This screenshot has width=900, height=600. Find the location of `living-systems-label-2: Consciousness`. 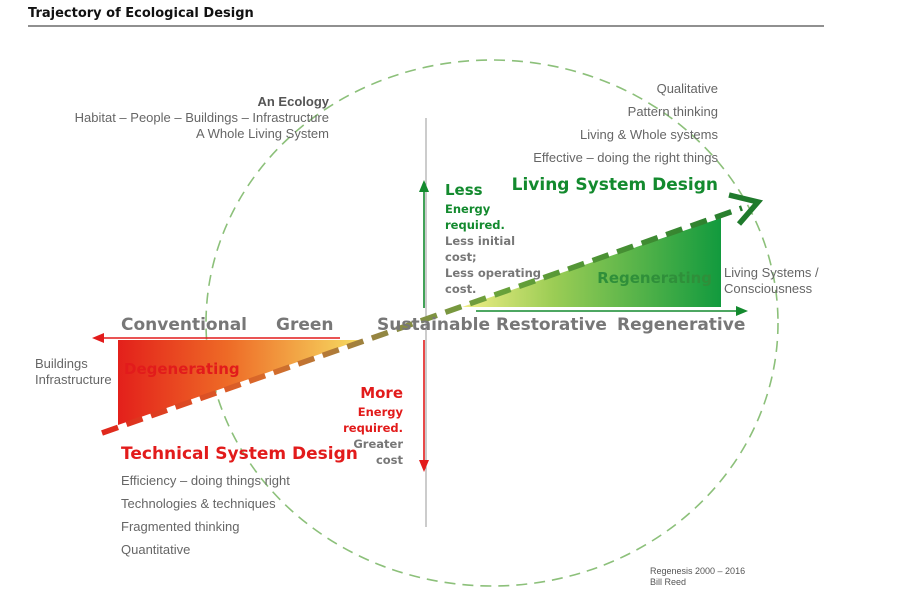

living-systems-label-2: Consciousness is located at coordinates (768, 288).